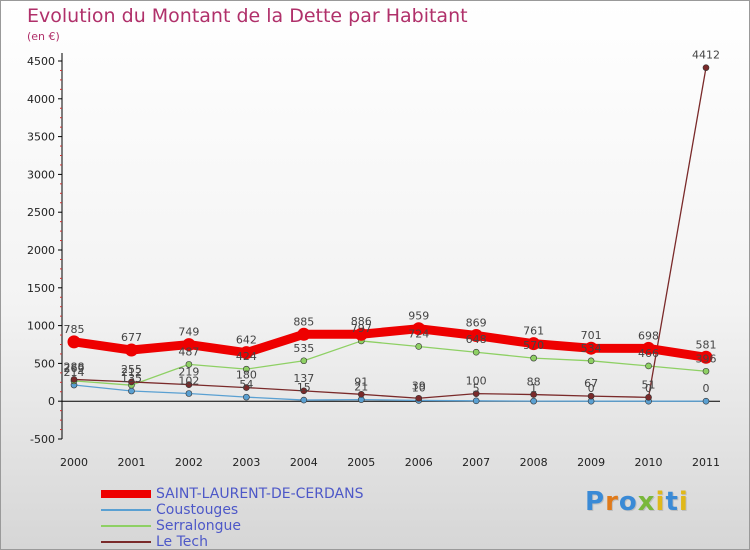  I want to click on data-label: 212, so click(131, 372).